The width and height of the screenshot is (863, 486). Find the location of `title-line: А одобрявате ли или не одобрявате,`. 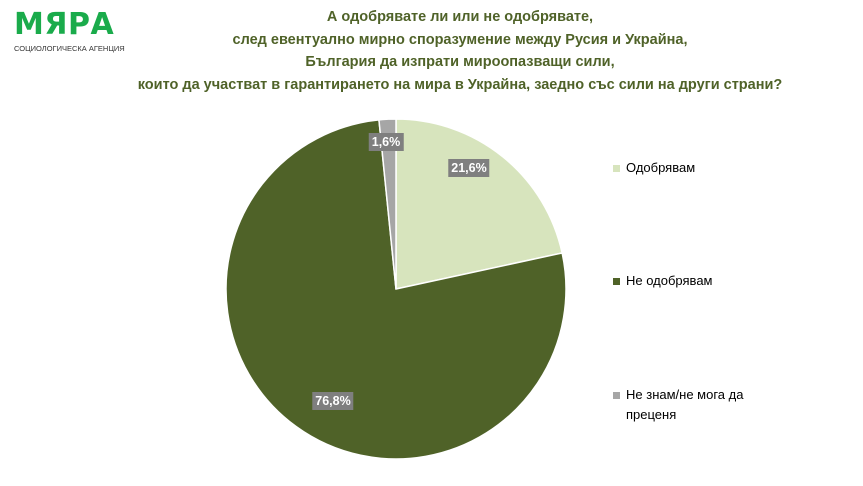

title-line: А одобрявате ли или не одобрявате, is located at coordinates (460, 17).